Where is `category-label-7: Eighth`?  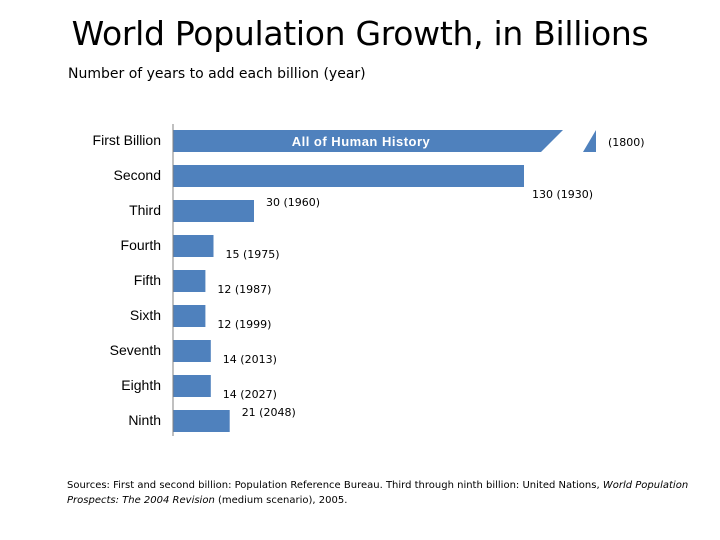 category-label-7: Eighth is located at coordinates (141, 385).